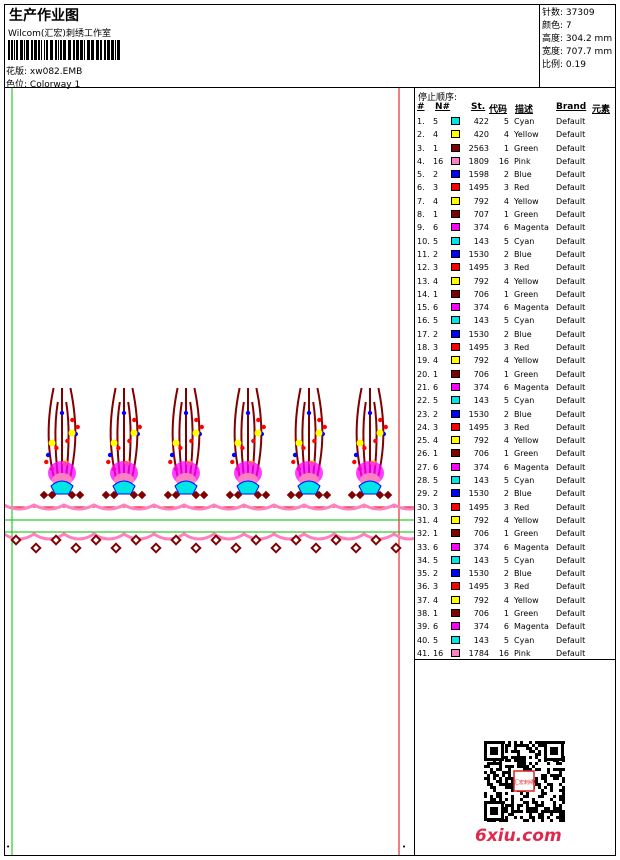 This screenshot has height=860, width=620. What do you see at coordinates (577, 52) in the screenshot?
I see `stat-width: 宽度: 707.7 mm` at bounding box center [577, 52].